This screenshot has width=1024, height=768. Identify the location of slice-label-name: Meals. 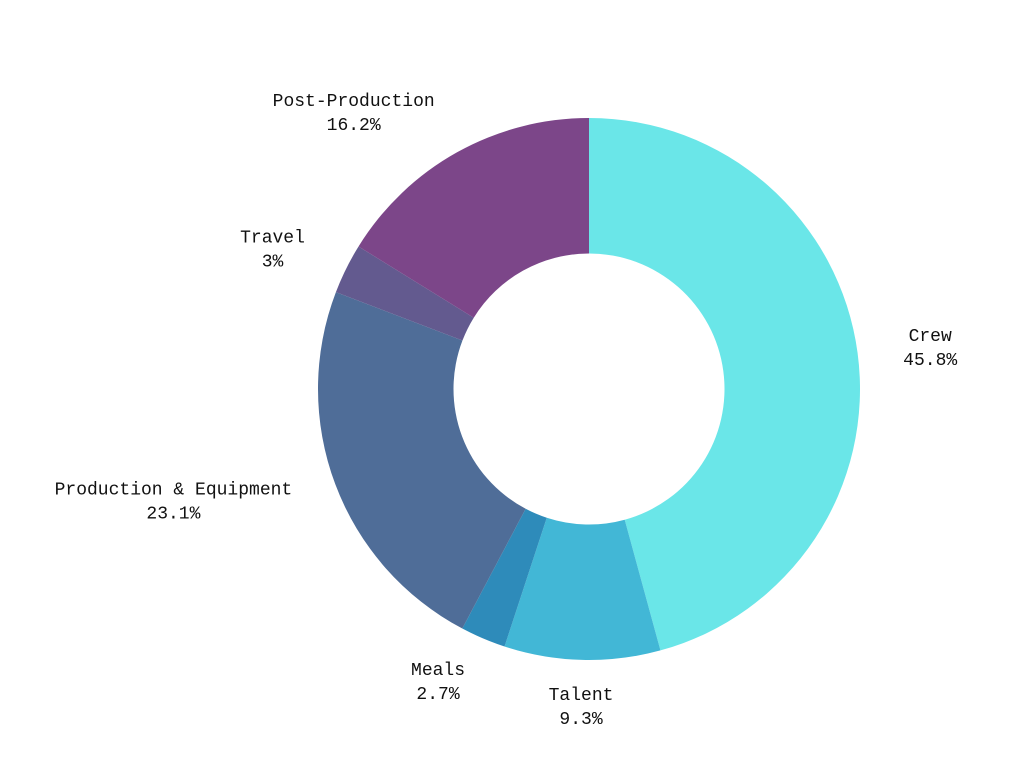
(438, 671).